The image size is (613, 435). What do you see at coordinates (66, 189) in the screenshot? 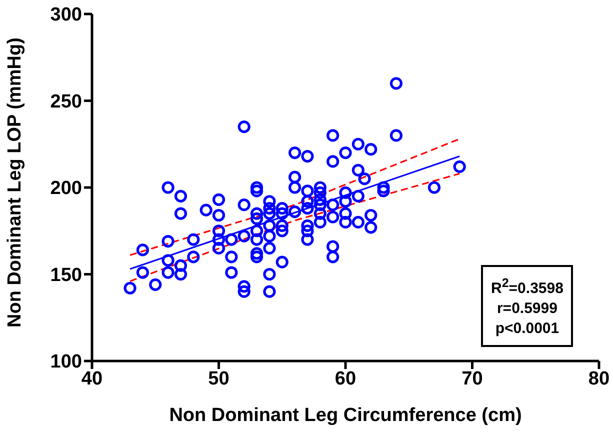
I see `y-tick-label: 200` at bounding box center [66, 189].